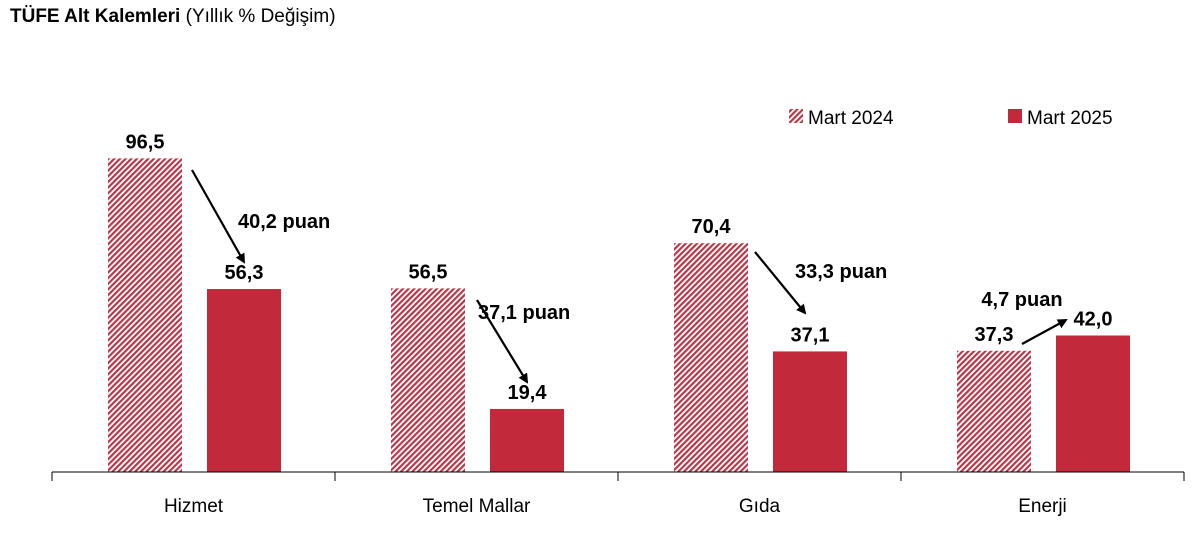  I want to click on x-tick-label: Hizmet, so click(194, 506).